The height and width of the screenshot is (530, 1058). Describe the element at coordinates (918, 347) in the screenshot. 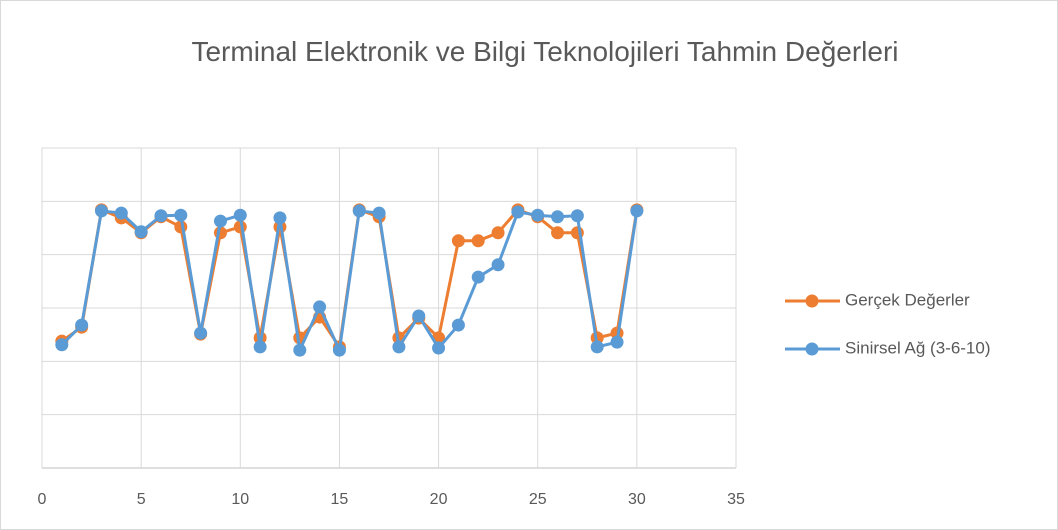

I see `legend-label: Sinirsel Ağ (3-6-10)` at that location.